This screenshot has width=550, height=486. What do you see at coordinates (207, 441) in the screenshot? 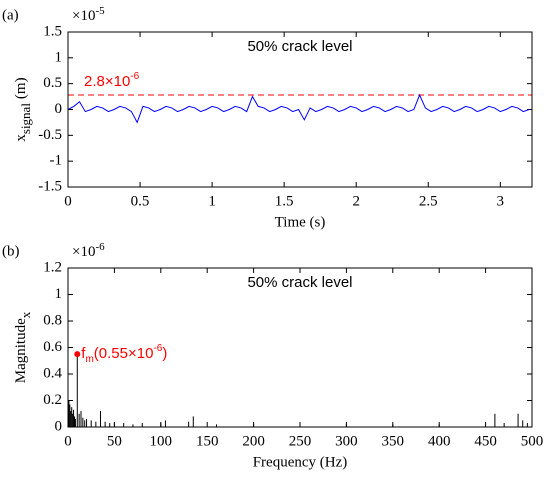
I see `x-tick-label: 150` at bounding box center [207, 441].